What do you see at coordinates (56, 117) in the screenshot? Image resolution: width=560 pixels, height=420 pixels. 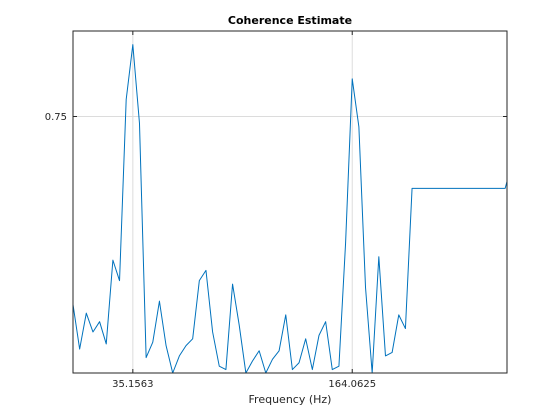 I see `y-tick-label: 0.75` at bounding box center [56, 117].